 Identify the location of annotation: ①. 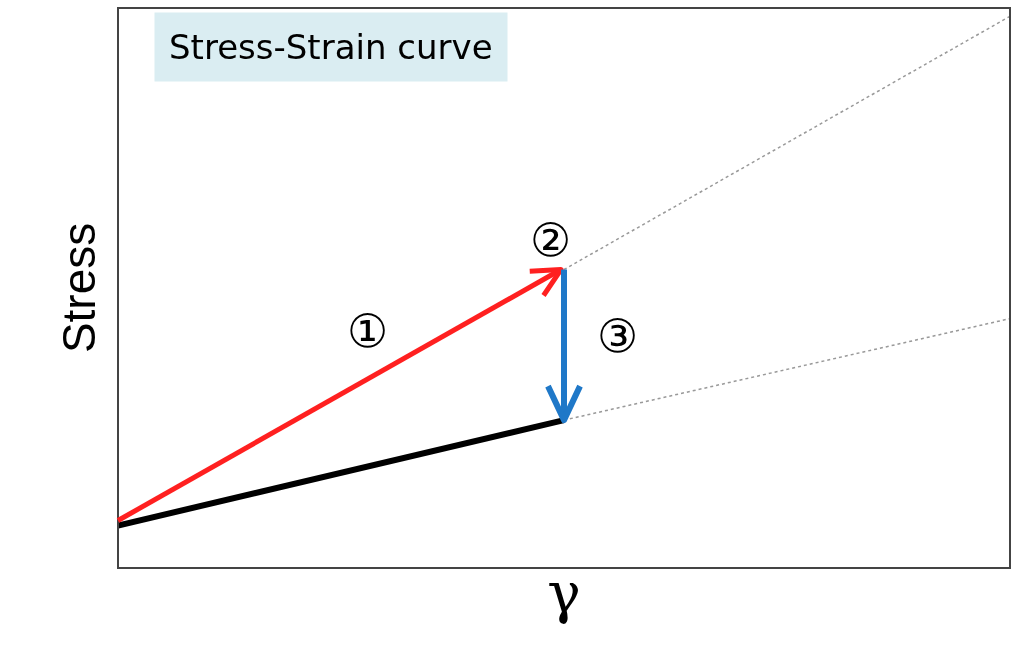
(368, 331).